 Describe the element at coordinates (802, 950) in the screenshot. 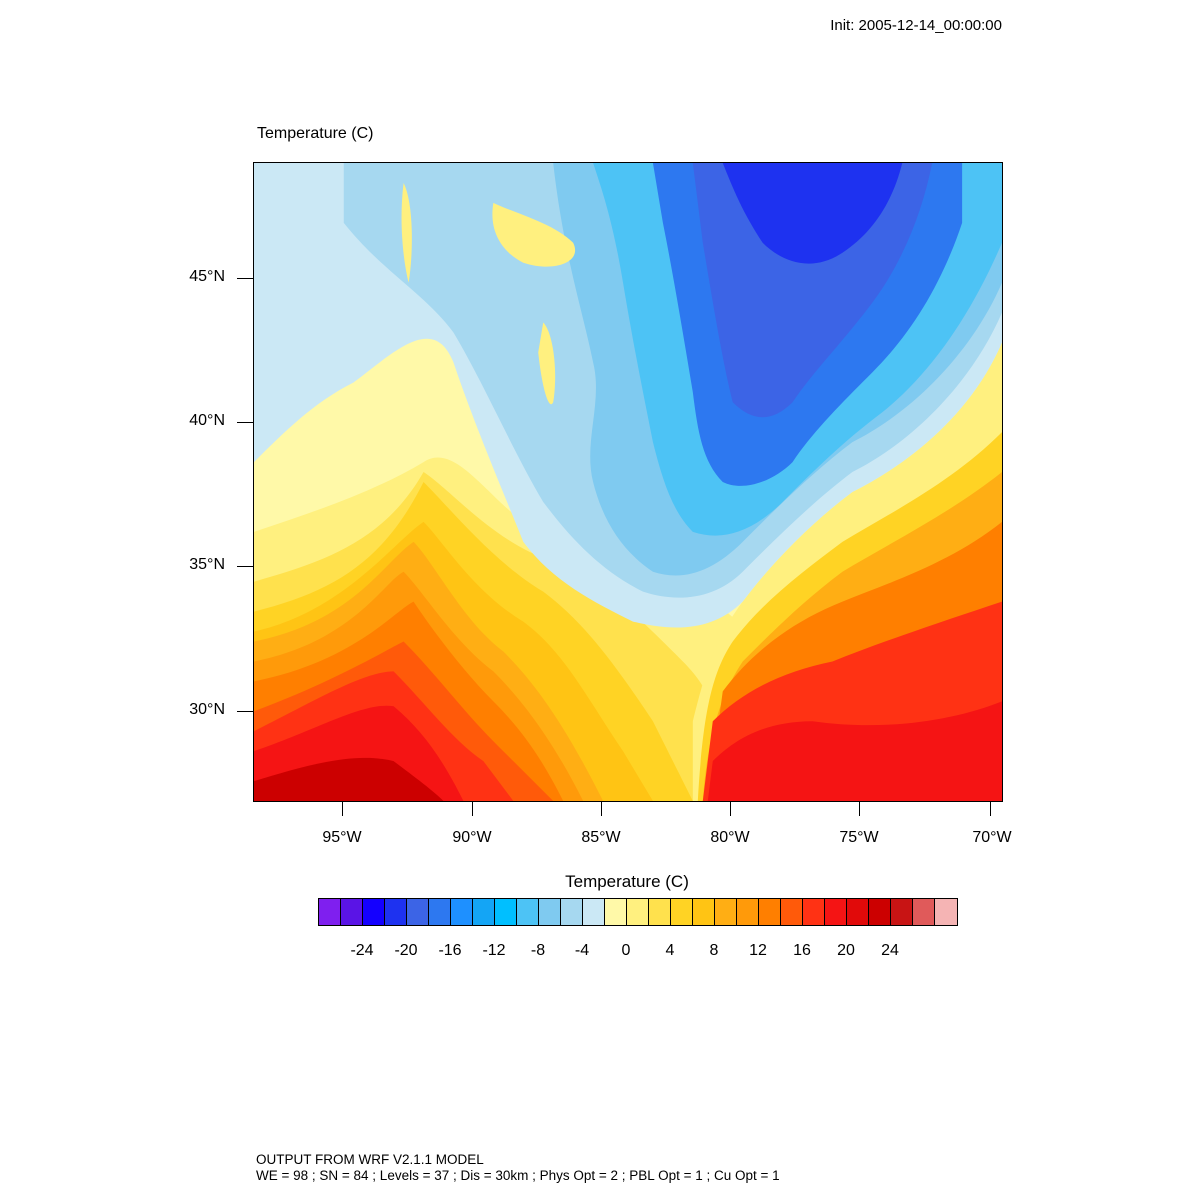

I see `colorbar-tick-label: 16` at that location.